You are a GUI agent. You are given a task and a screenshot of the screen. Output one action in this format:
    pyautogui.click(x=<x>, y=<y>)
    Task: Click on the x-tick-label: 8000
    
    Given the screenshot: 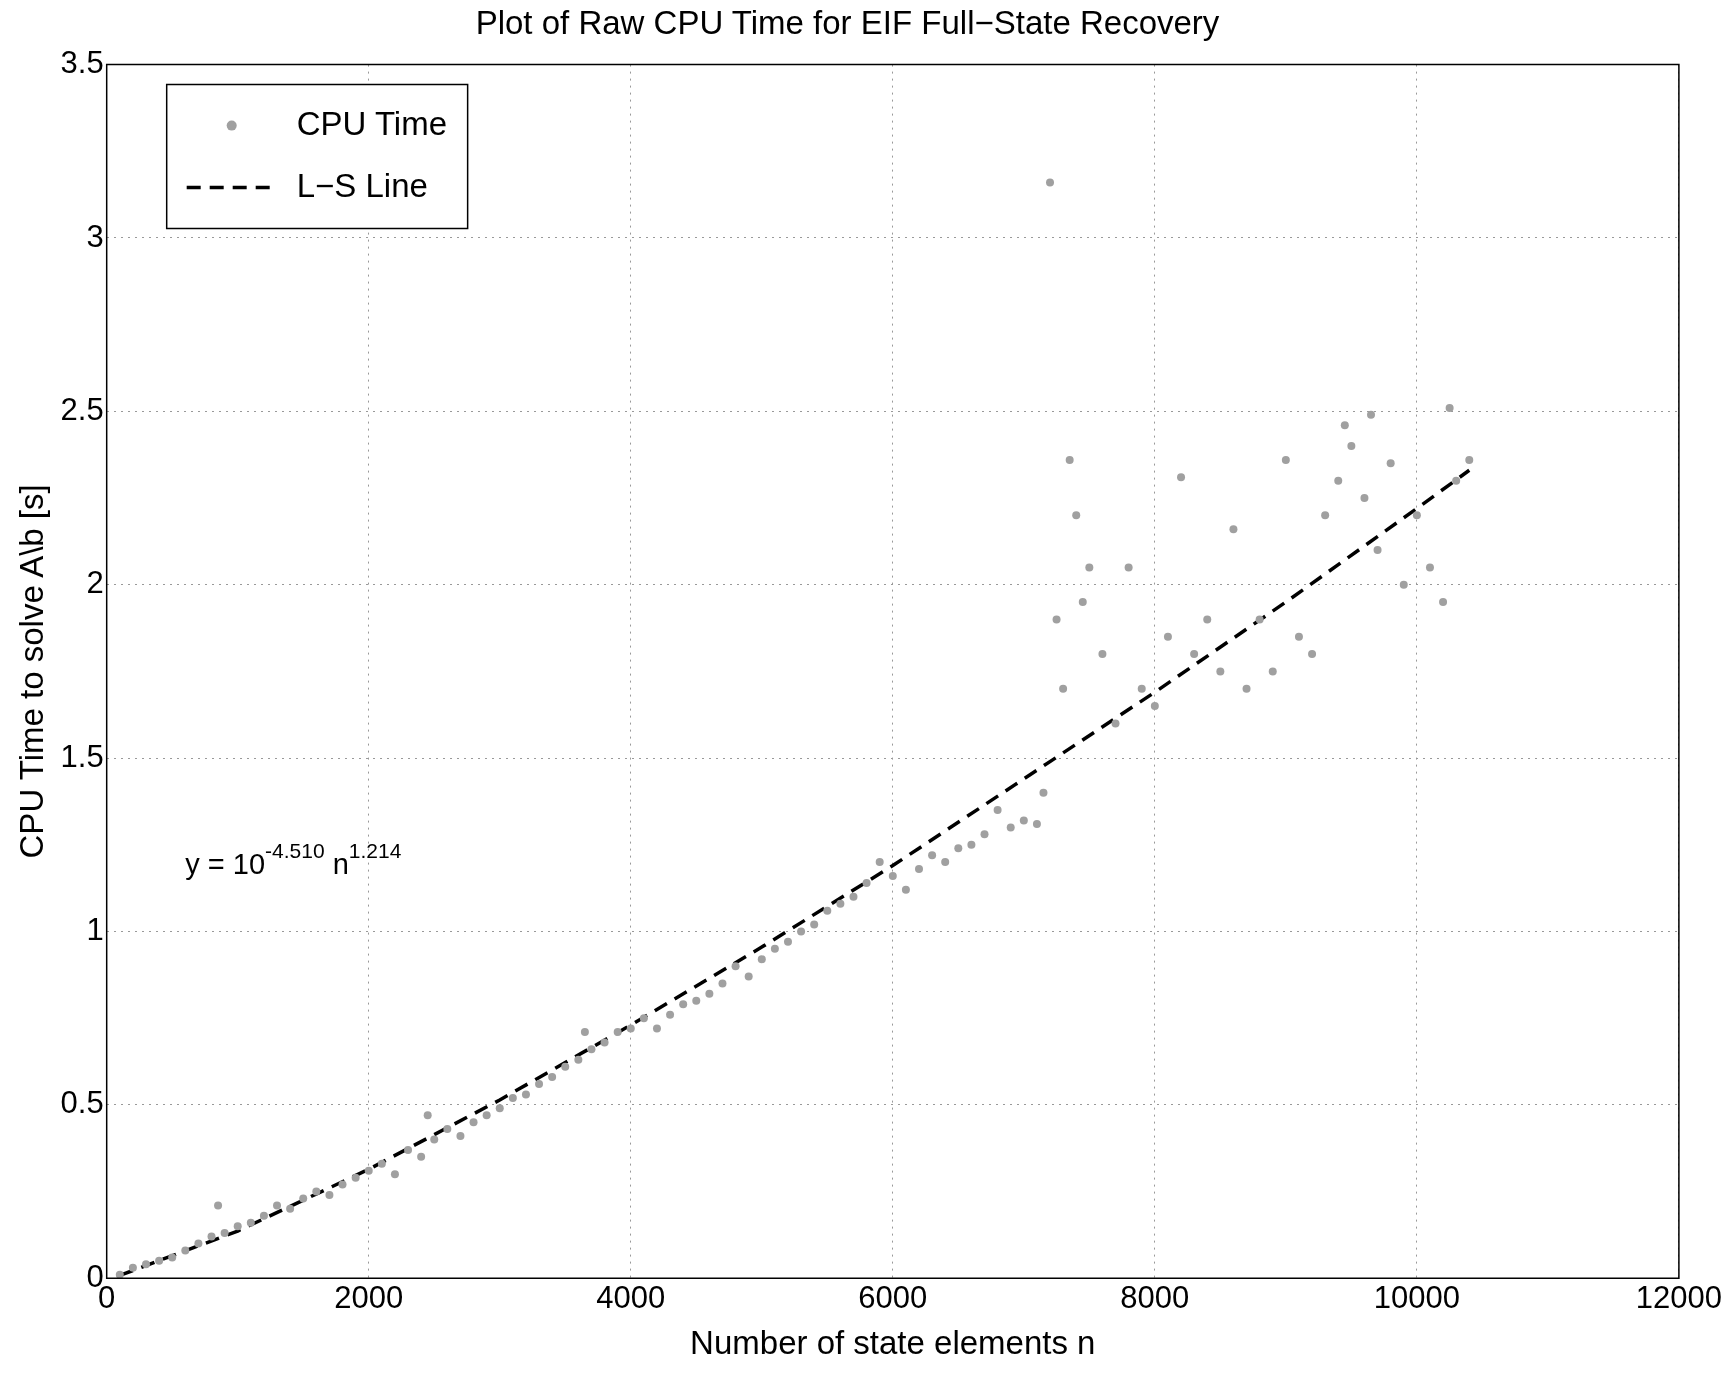 What is the action you would take?
    pyautogui.click(x=1155, y=1298)
    